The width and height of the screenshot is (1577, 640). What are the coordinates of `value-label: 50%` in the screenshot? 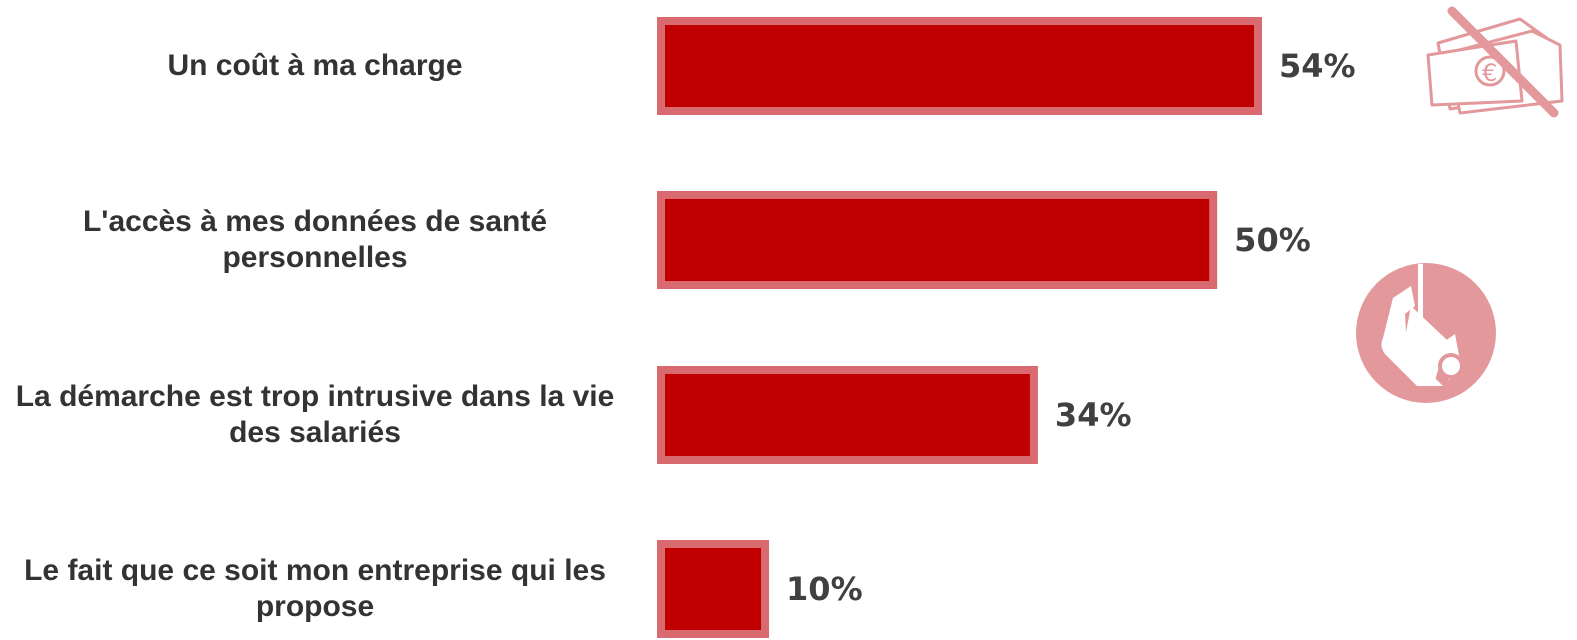 It's located at (1272, 240).